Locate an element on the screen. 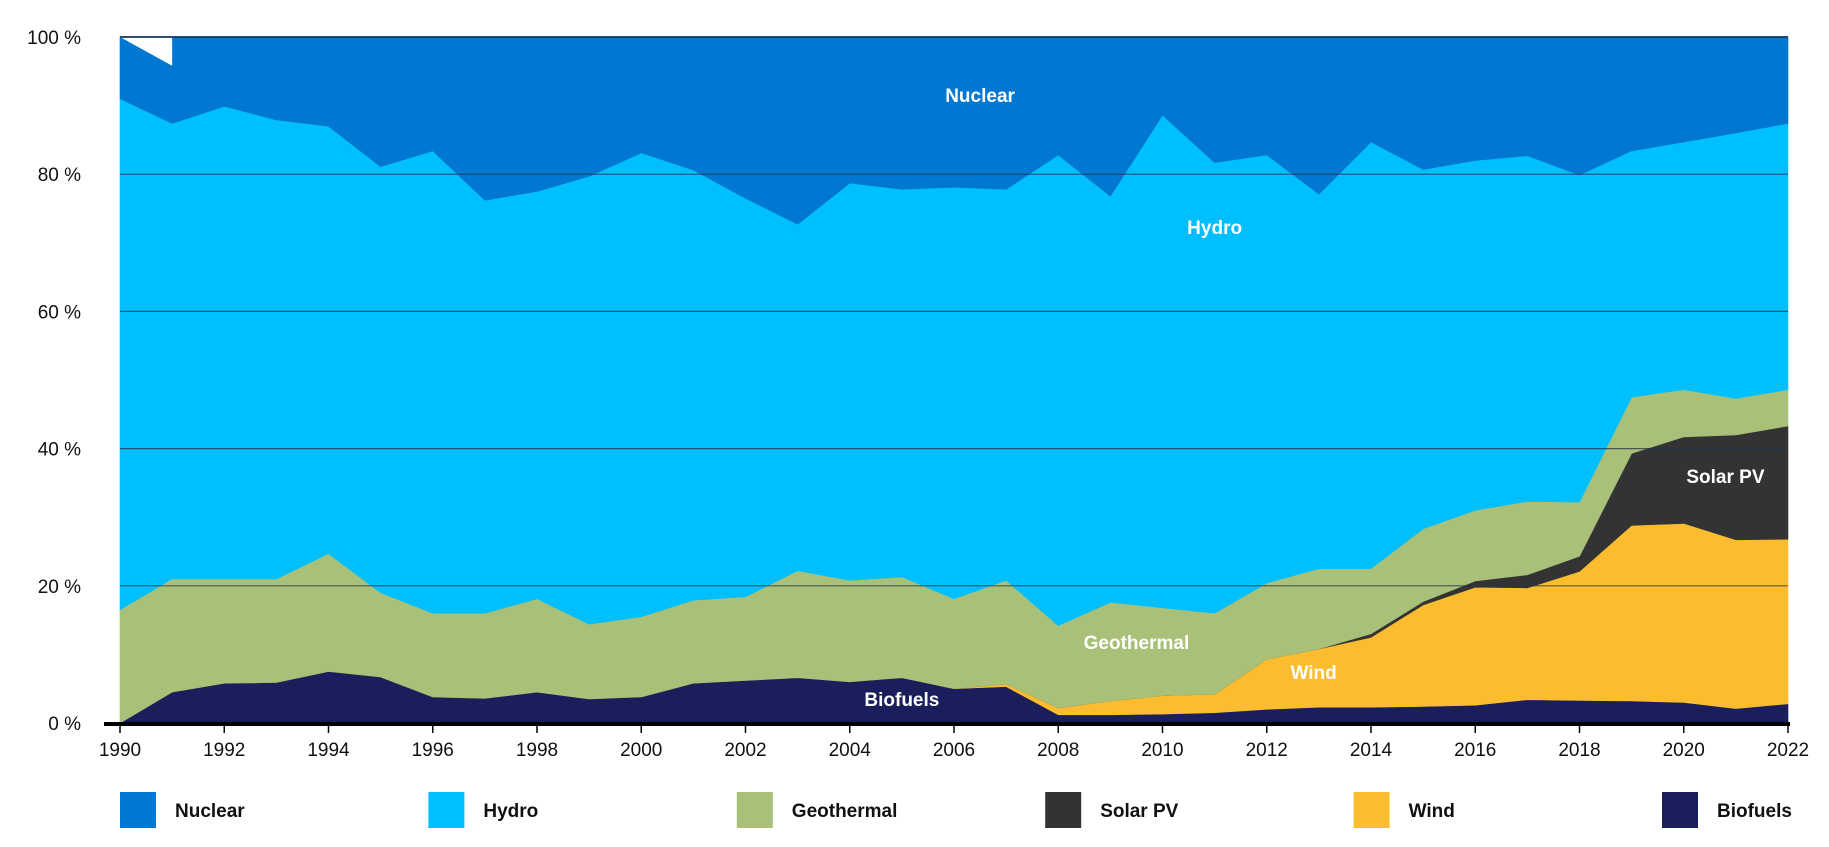 This screenshot has height=847, width=1829. x-tick-label: 2006 is located at coordinates (954, 750).